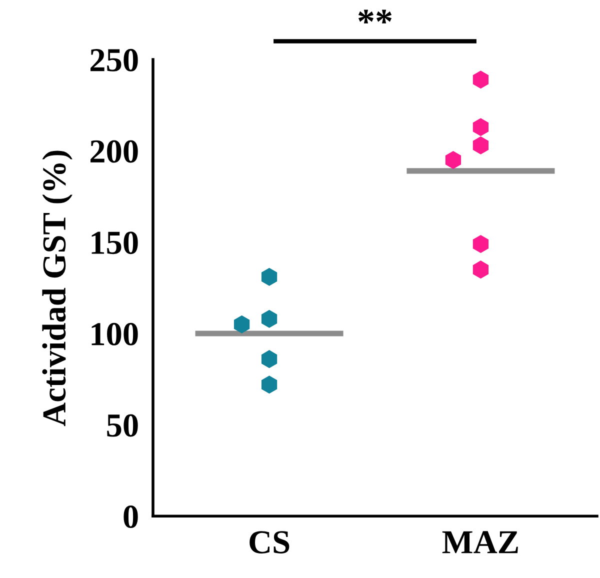 This screenshot has width=600, height=578. Describe the element at coordinates (57, 288) in the screenshot. I see `y-axis-title: Actividad GST (%)` at that location.